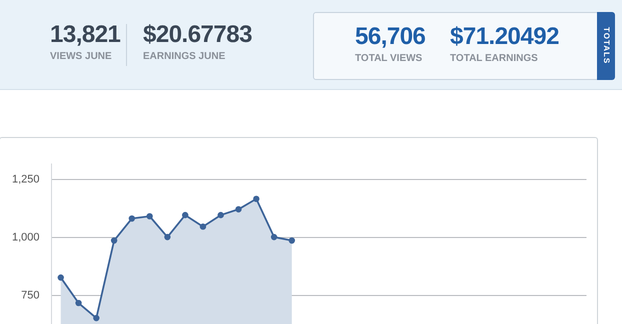 The width and height of the screenshot is (622, 324). What do you see at coordinates (26, 238) in the screenshot?
I see `y-tick-label: 1,000` at bounding box center [26, 238].